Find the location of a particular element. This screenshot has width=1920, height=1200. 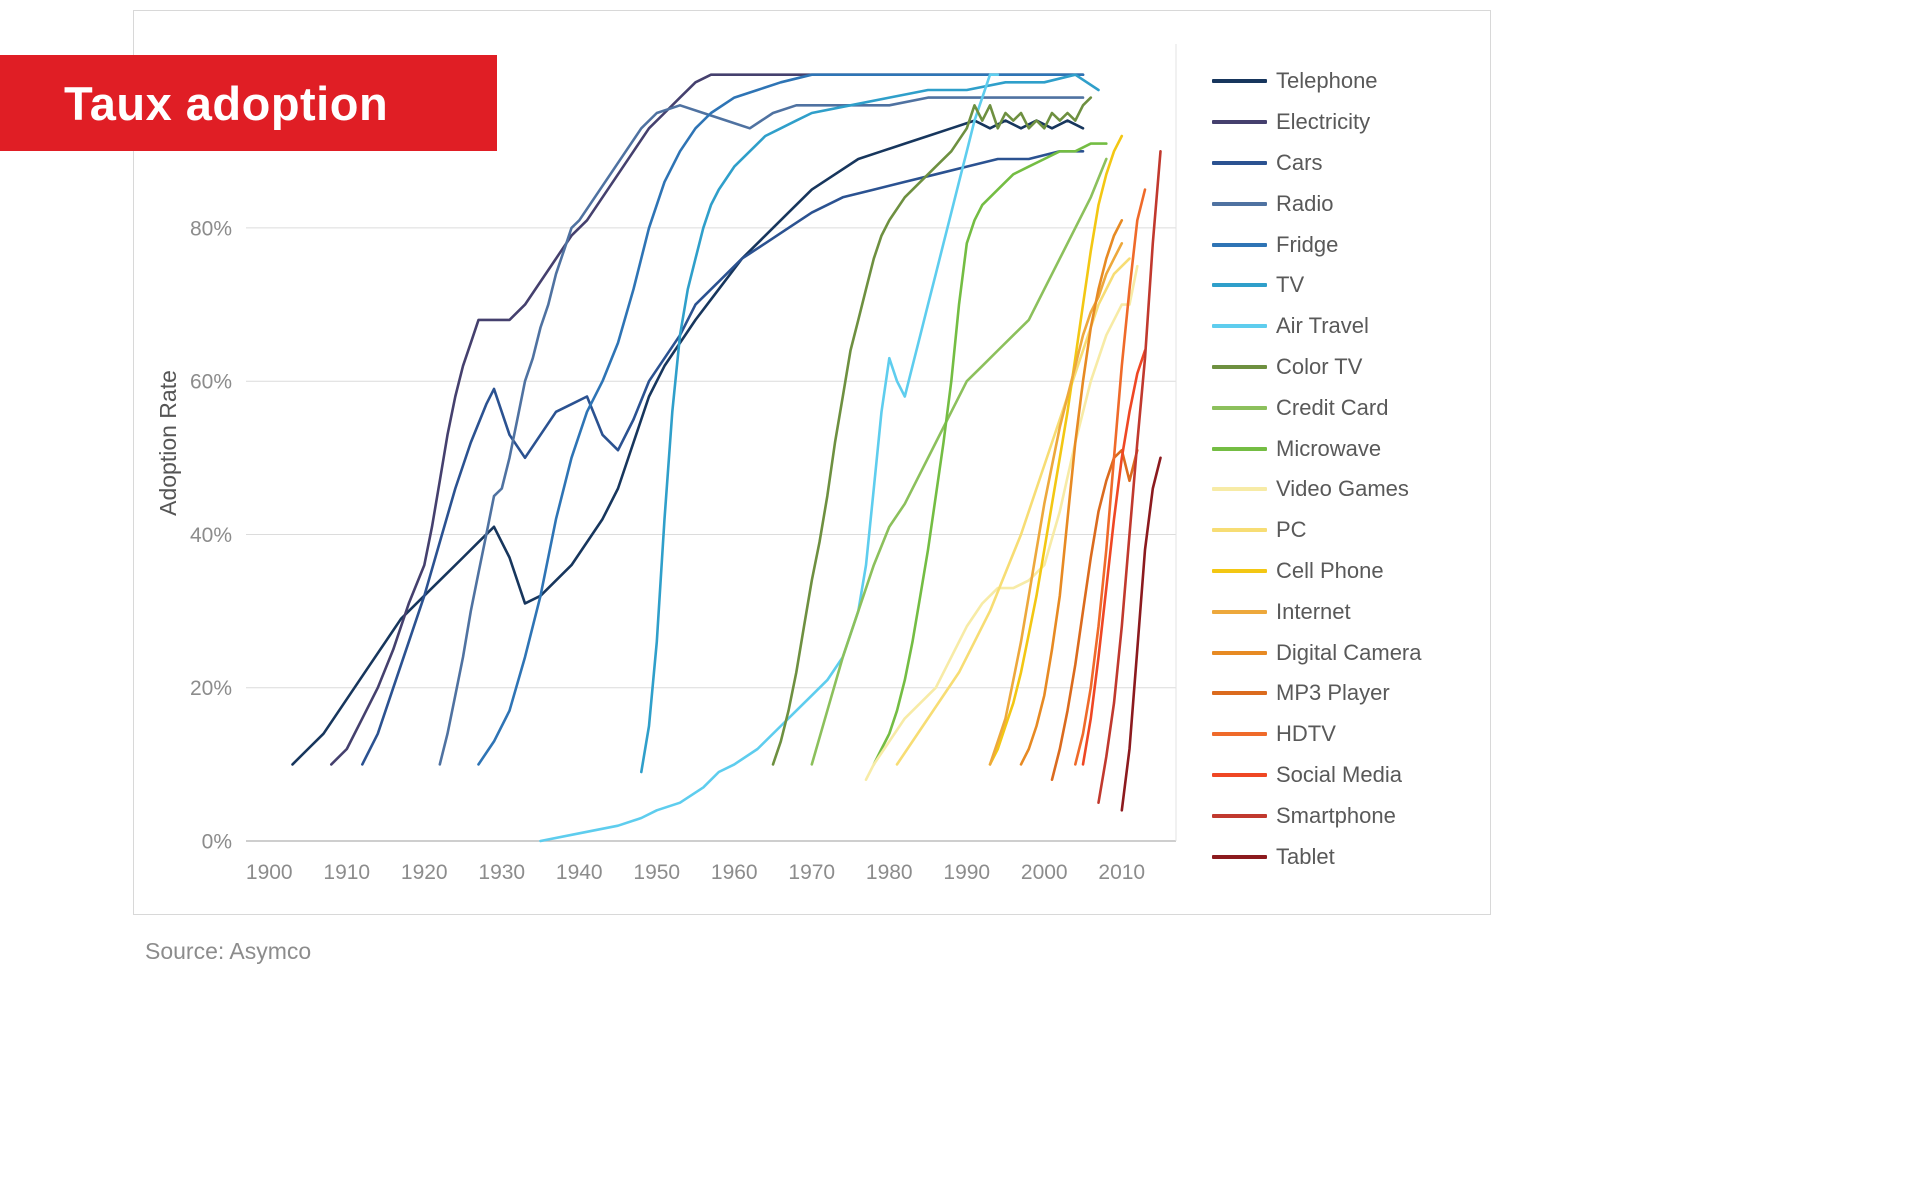

series-line-video-games is located at coordinates (1001, 523).